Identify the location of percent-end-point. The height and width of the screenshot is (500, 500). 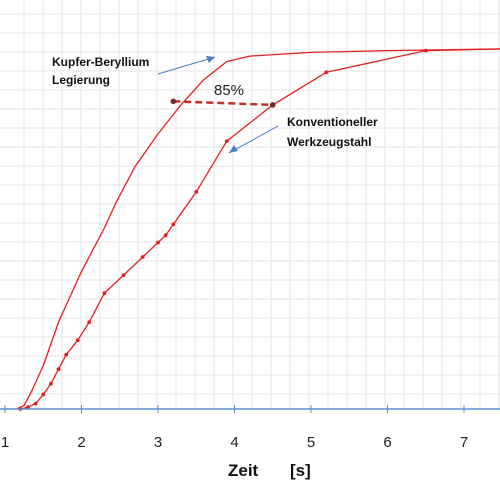
(272, 105).